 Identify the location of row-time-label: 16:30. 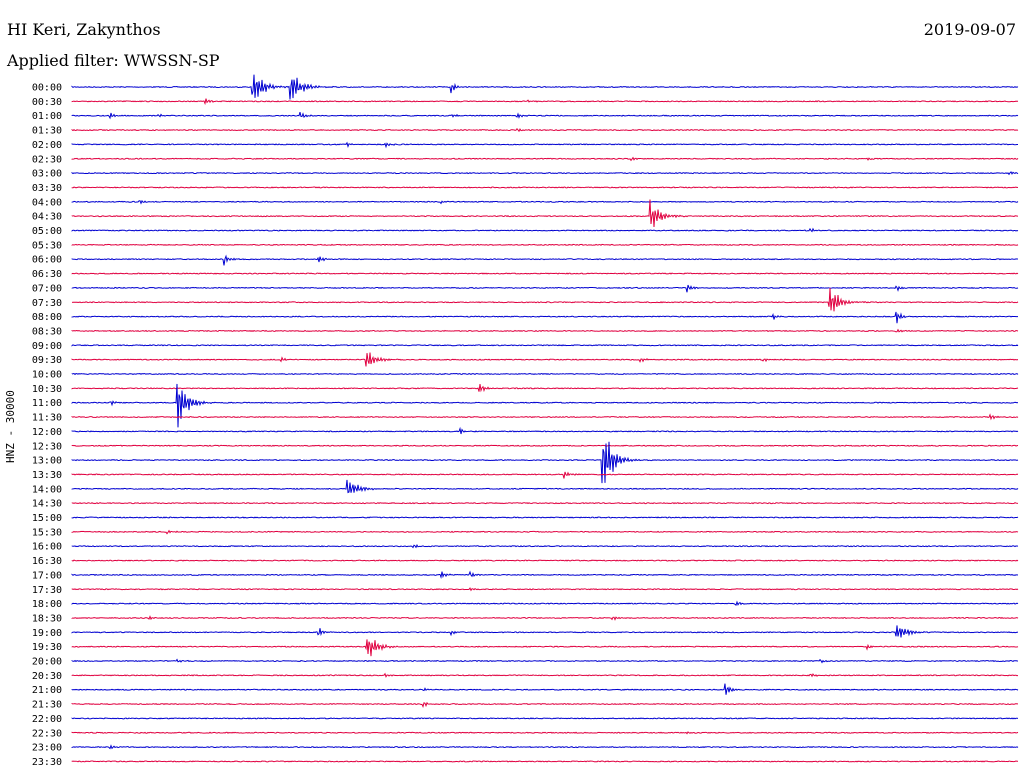
(47, 561).